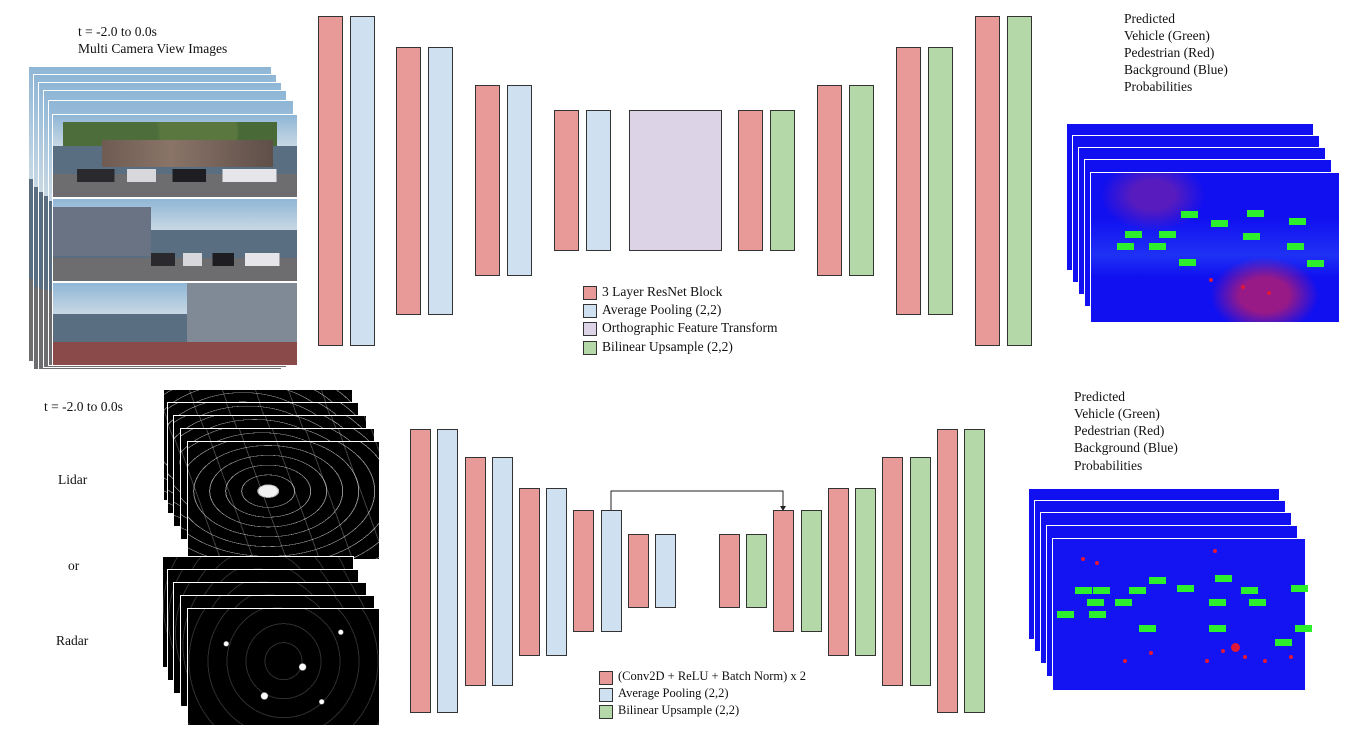 The image size is (1353, 748). Describe the element at coordinates (83, 406) in the screenshot. I see `bottom-time-label: t = -2.0 to 0.0s` at that location.